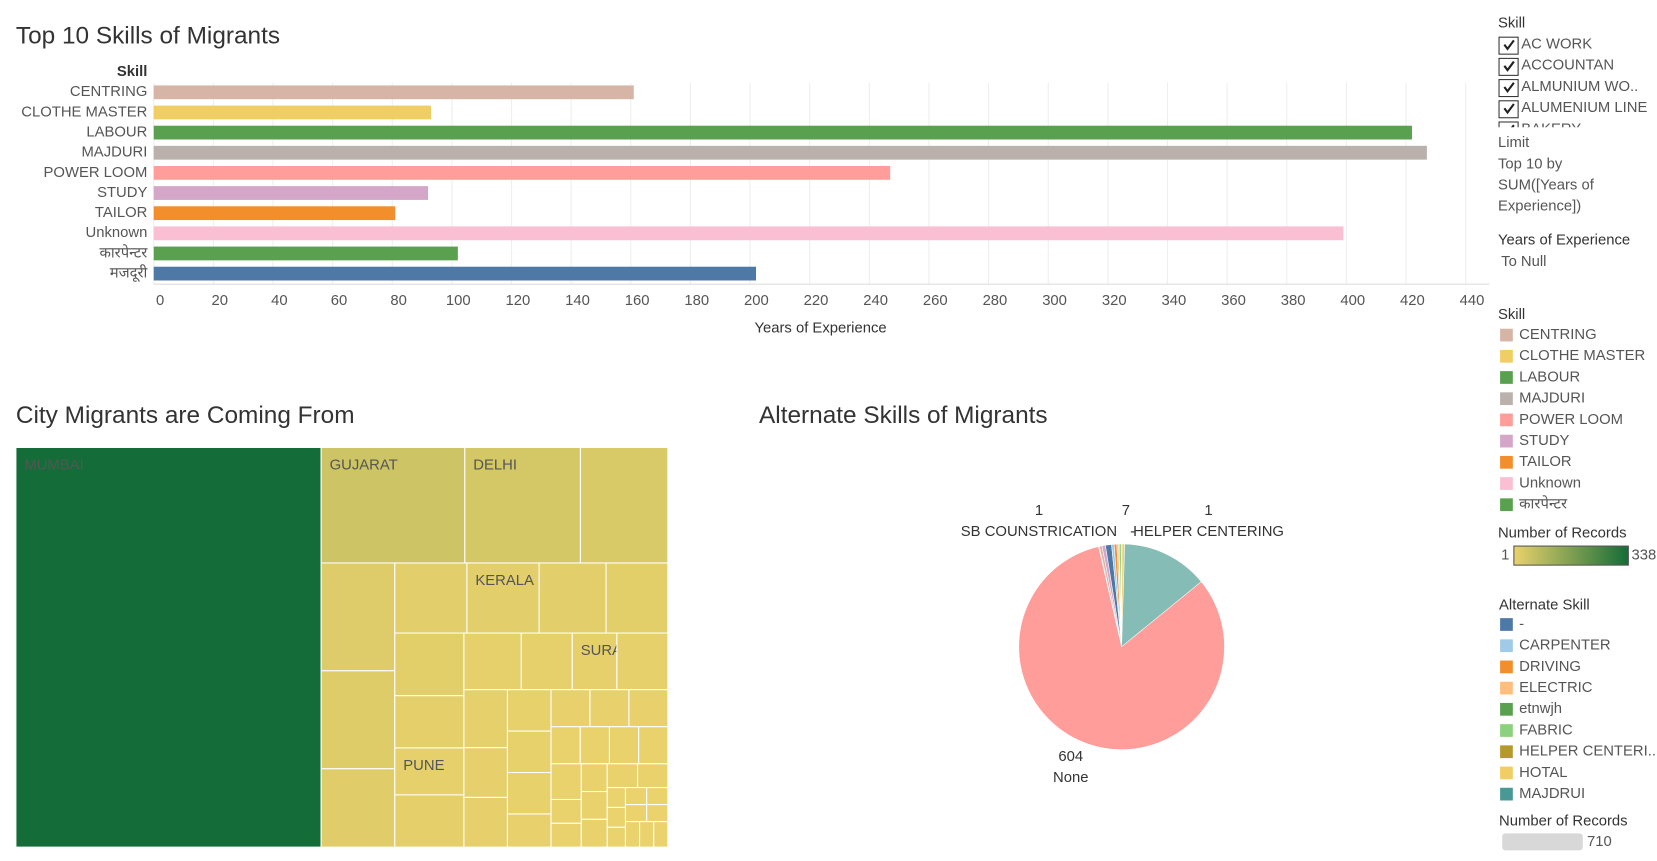 The height and width of the screenshot is (861, 1657). Describe the element at coordinates (903, 415) in the screenshot. I see `chart-title: Alternate Skills of Migrants` at that location.